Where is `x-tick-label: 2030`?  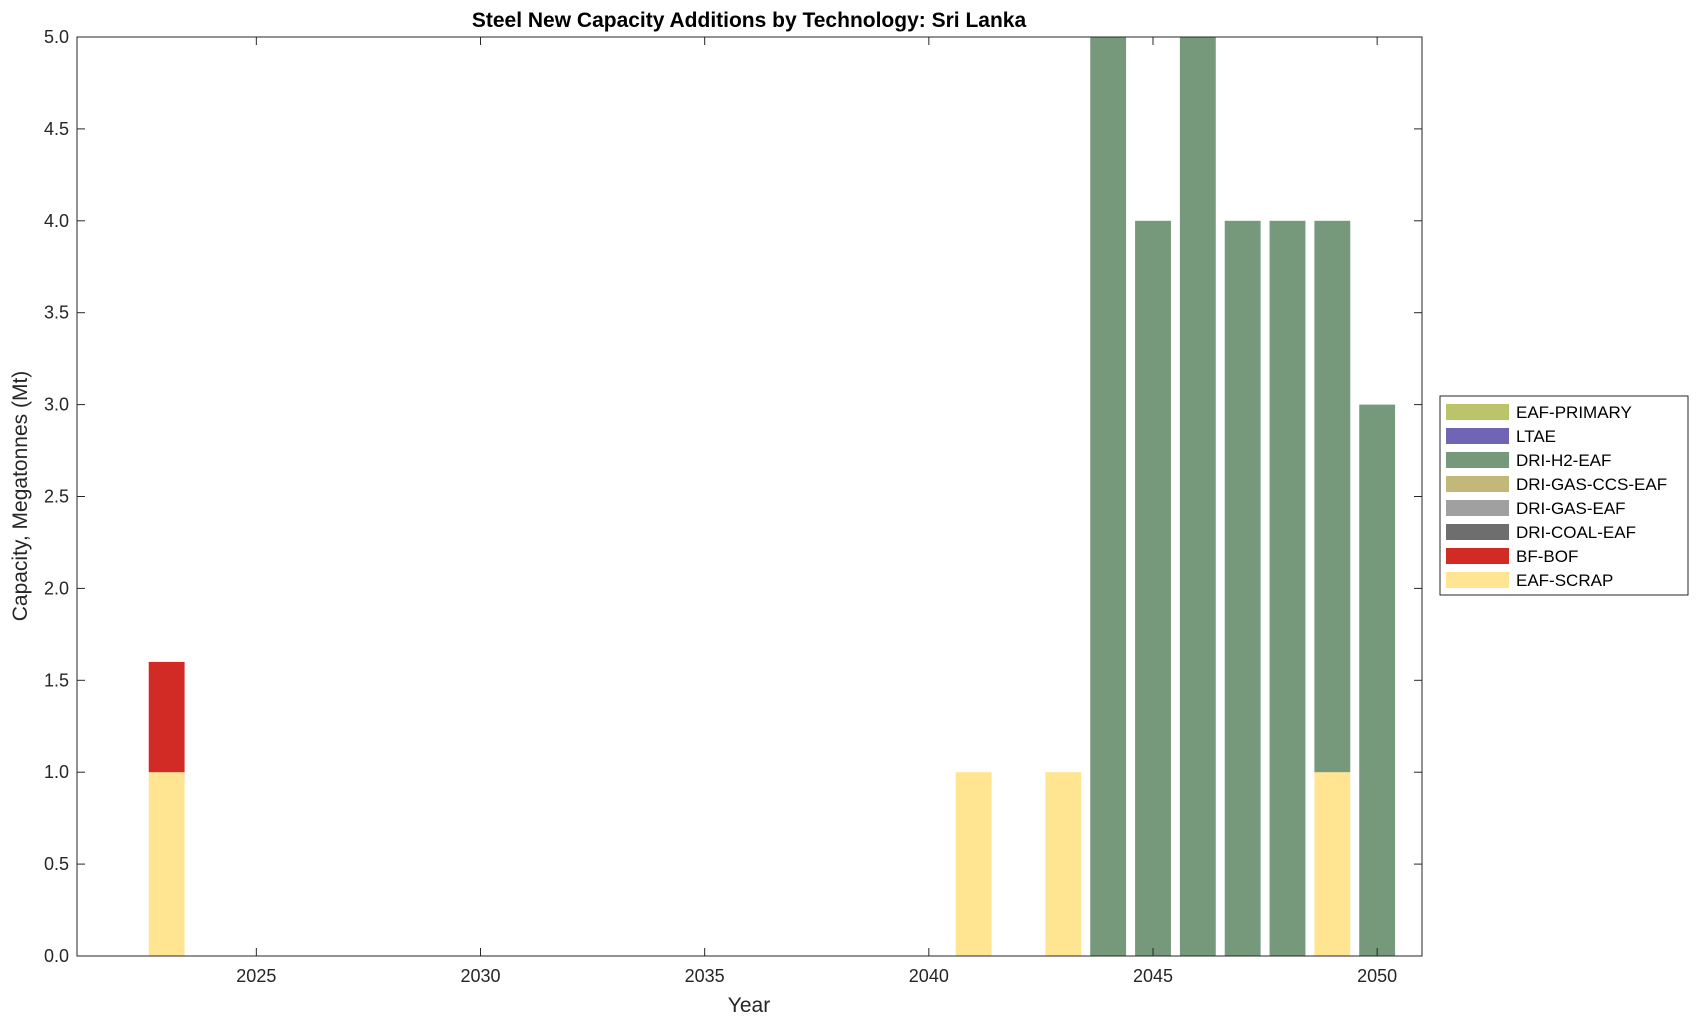 x-tick-label: 2030 is located at coordinates (480, 976).